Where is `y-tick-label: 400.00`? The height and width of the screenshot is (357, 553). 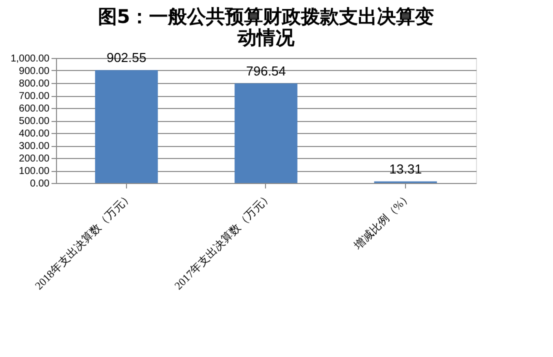
y-tick-label: 400.00 is located at coordinates (34, 134).